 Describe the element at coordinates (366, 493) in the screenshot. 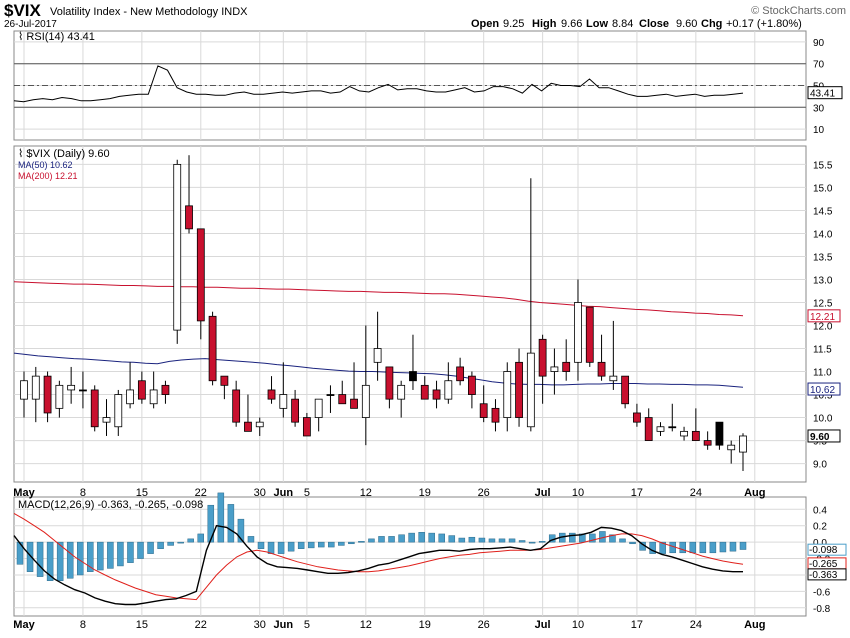

I see `price-x-tick-label: 12` at that location.